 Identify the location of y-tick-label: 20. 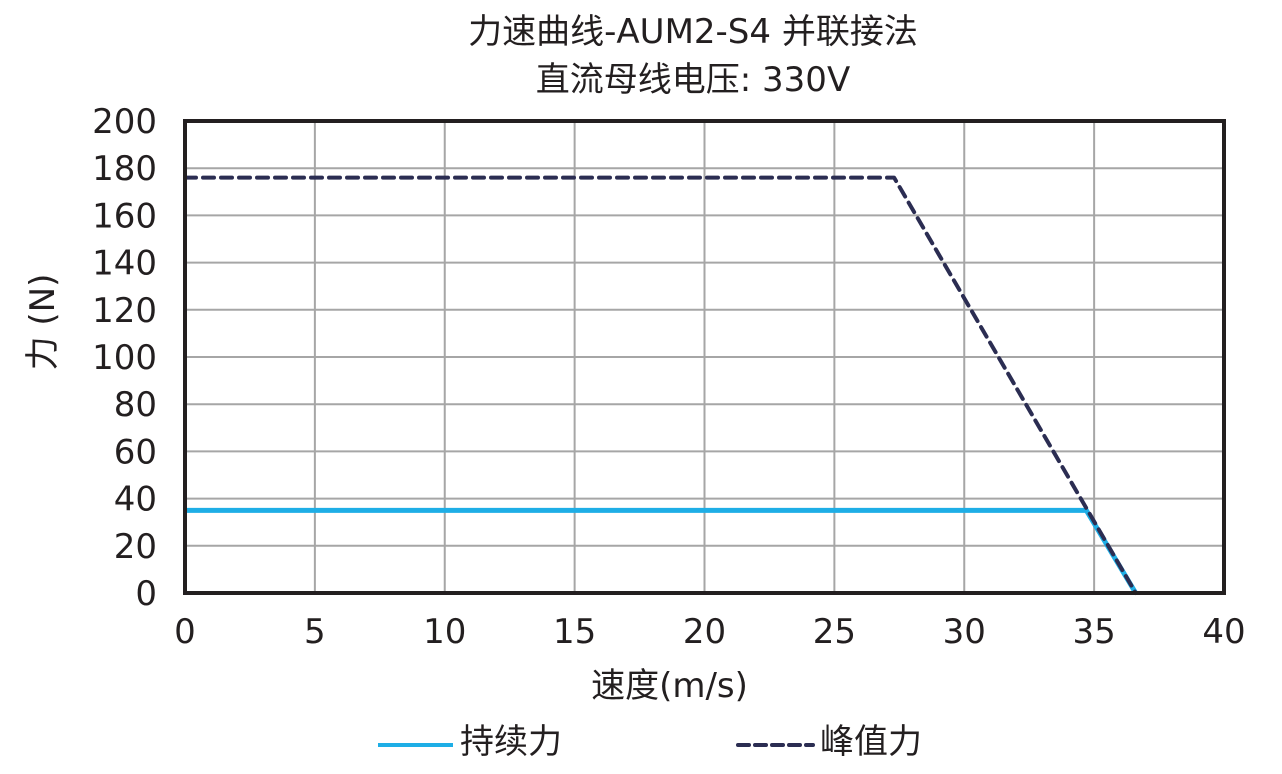
(135, 547).